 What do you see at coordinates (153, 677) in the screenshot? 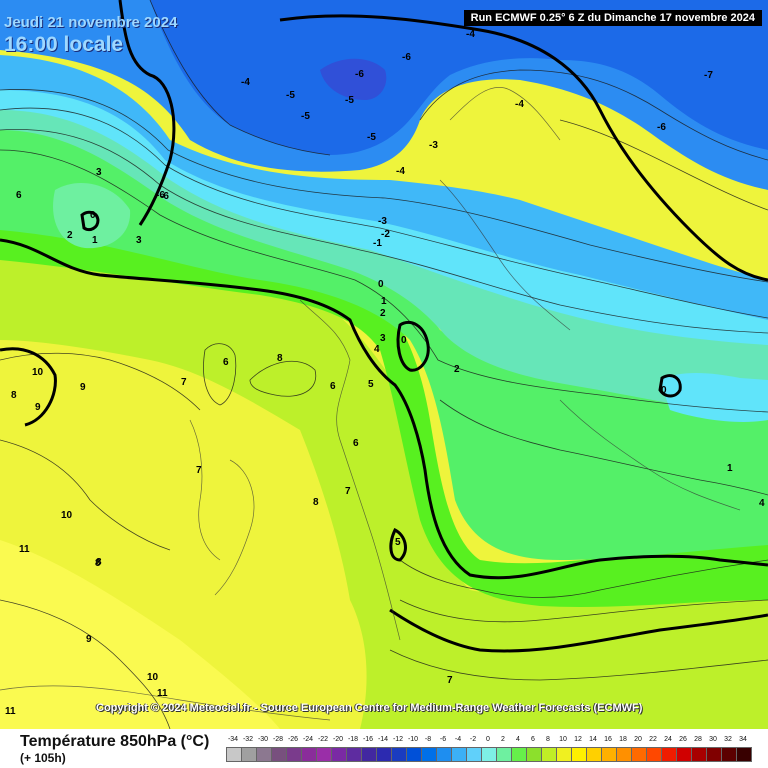
I see `contour-label: 10` at bounding box center [153, 677].